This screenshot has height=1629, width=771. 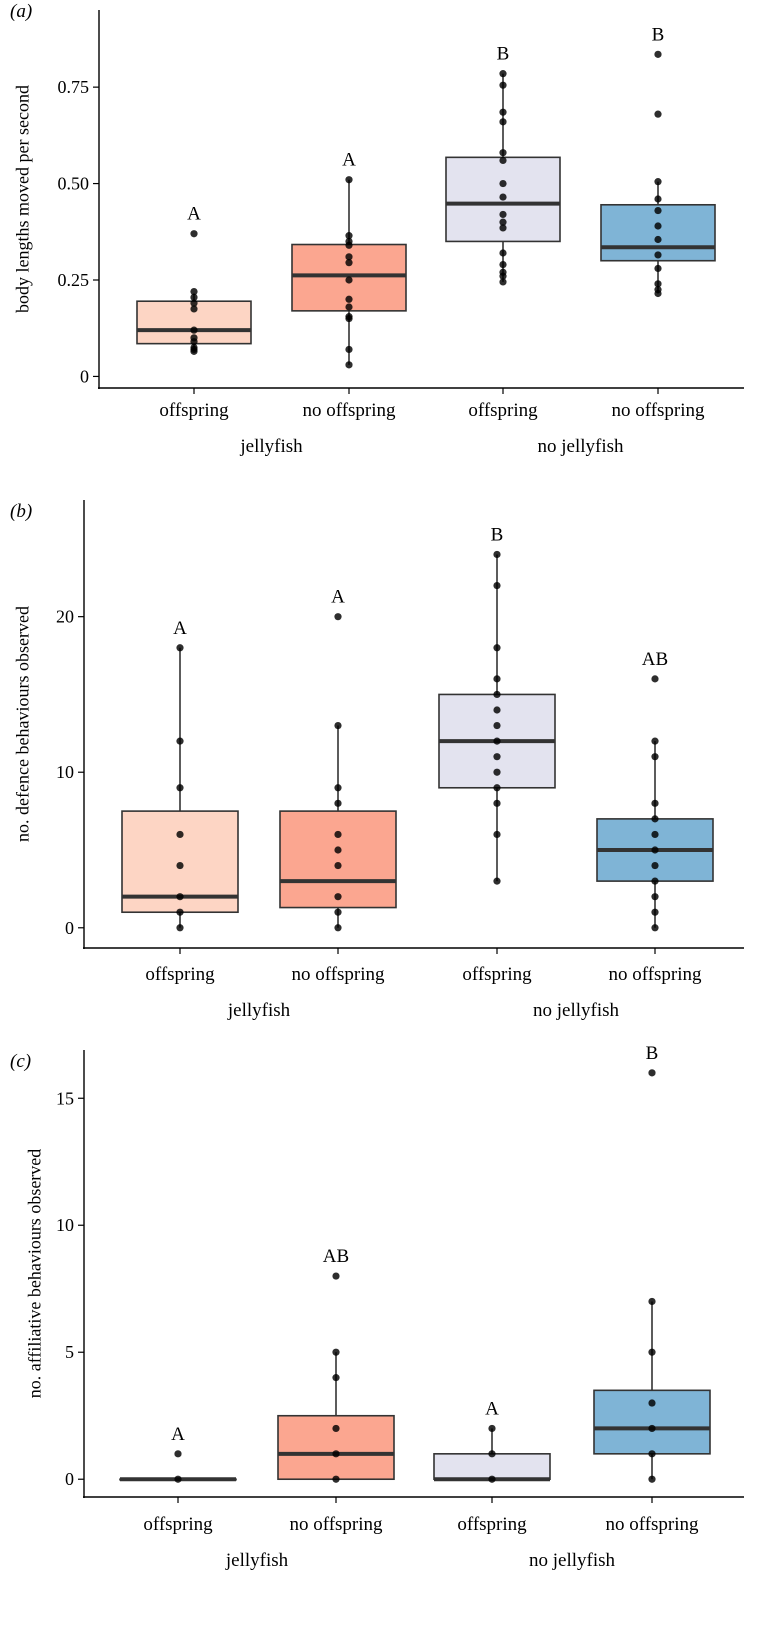 I want to click on y-tick-label: 20, so click(x=65, y=617).